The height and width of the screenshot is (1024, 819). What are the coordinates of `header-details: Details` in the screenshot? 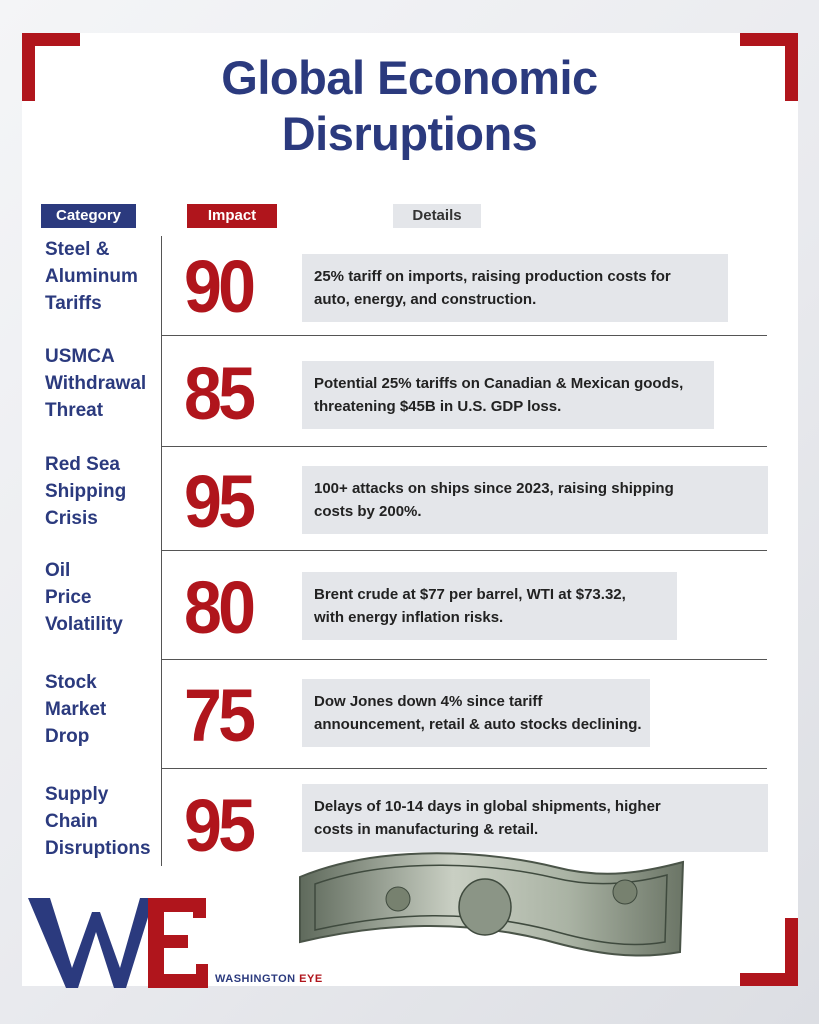 It's located at (437, 216).